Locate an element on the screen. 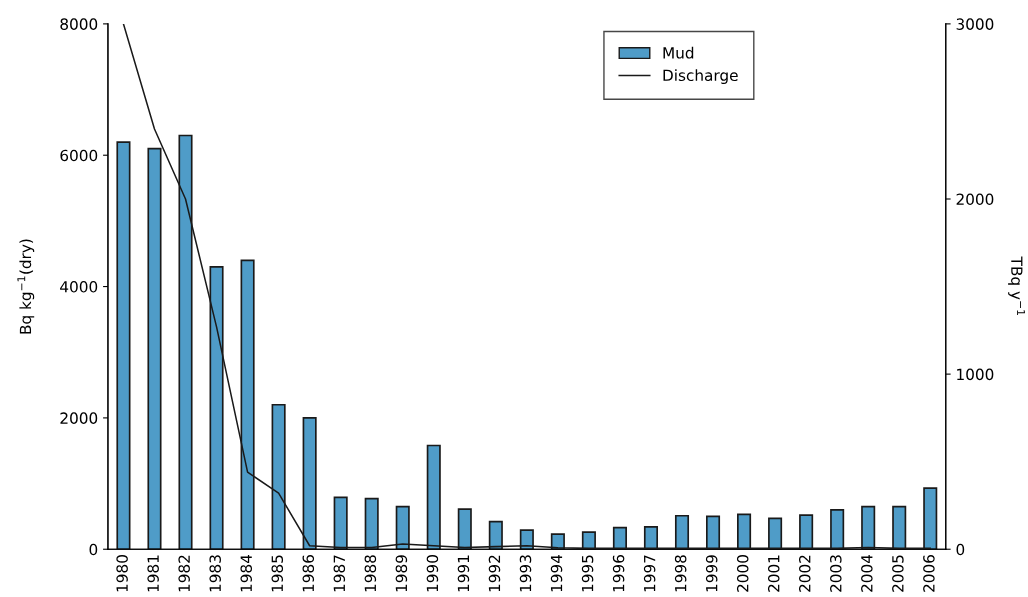 This screenshot has width=1028, height=597. legend-label: Mud is located at coordinates (678, 52).